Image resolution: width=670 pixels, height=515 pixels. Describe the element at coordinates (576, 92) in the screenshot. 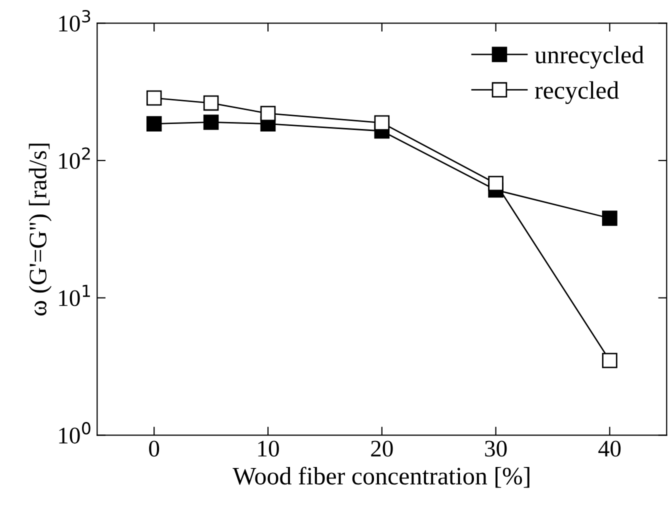

I see `legend-label: recycled` at that location.